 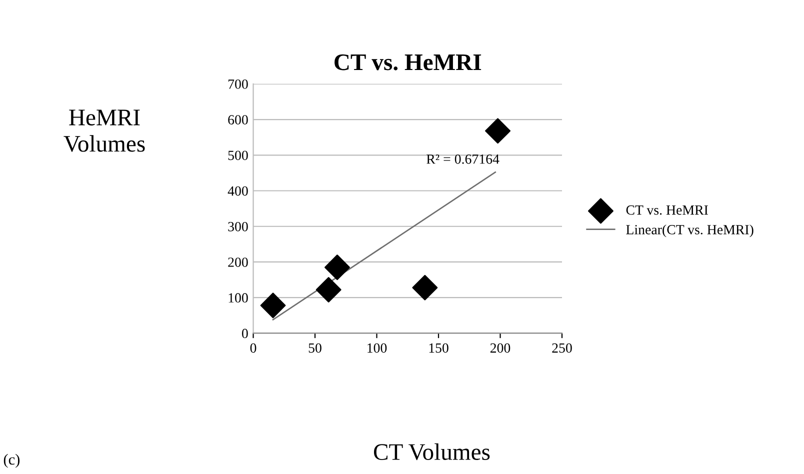 I want to click on x-axis-title: CT Volumes, so click(x=432, y=451).